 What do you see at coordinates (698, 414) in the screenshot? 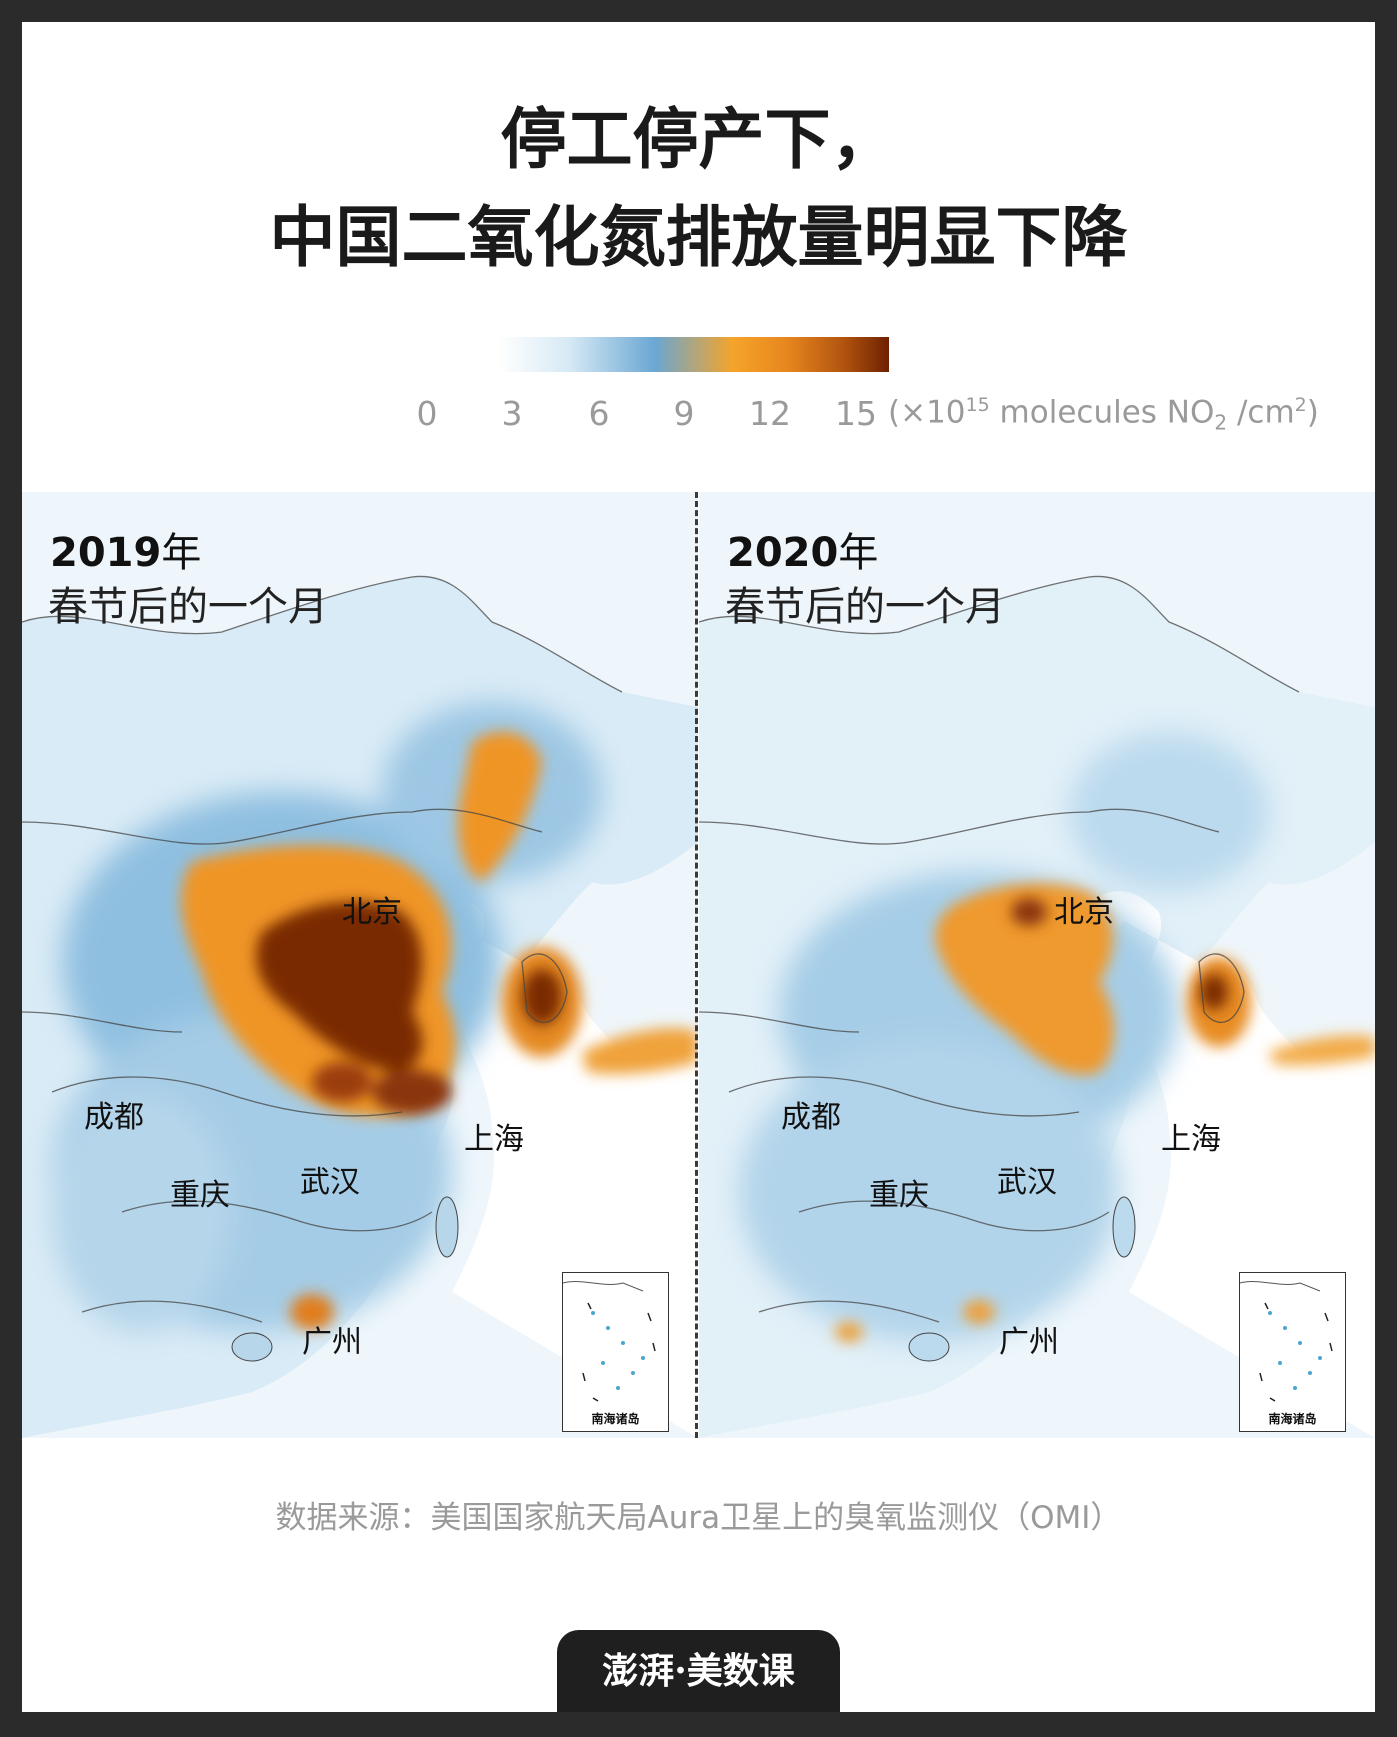
I see `colorbar-ticks: 0 3 6 9 12 15` at bounding box center [698, 414].